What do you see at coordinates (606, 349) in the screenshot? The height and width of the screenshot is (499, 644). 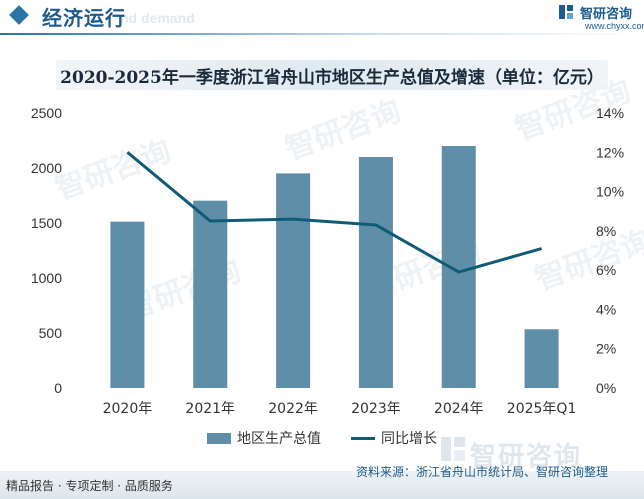 I see `y-right-tick-label: 2%` at bounding box center [606, 349].